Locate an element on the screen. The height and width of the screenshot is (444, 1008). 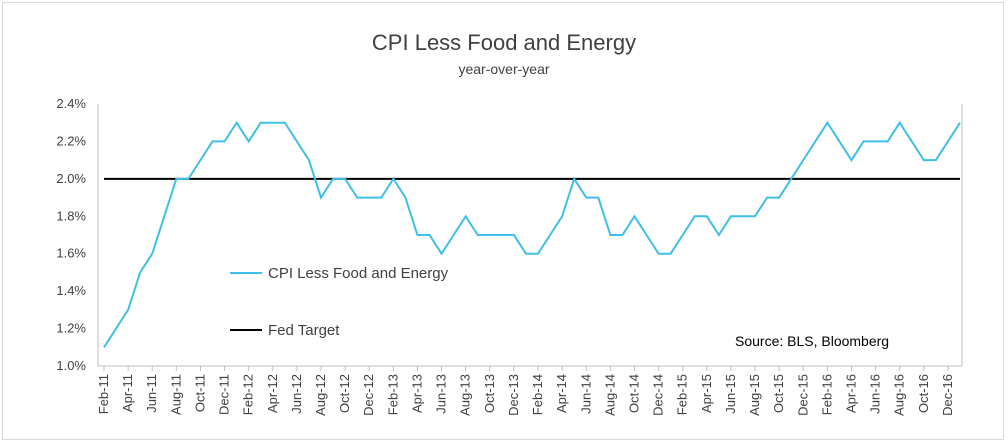
y-tick-label: 1.4% is located at coordinates (71, 290).